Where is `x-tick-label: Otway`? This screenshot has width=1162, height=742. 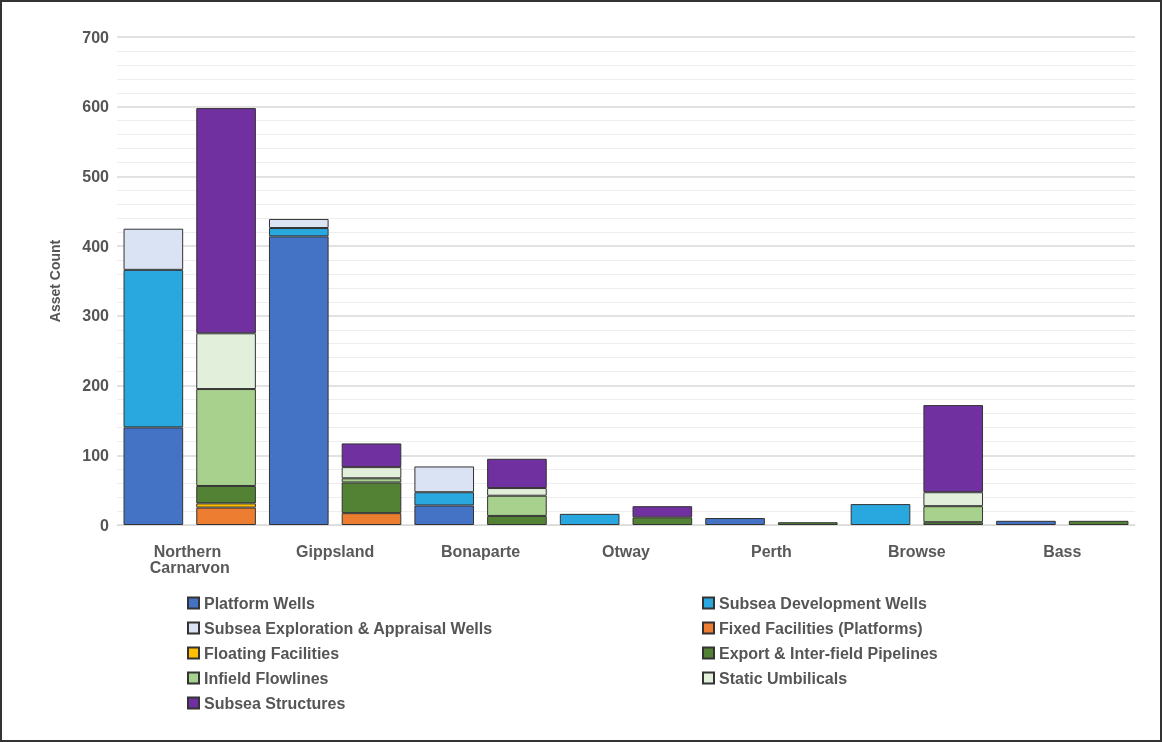
x-tick-label: Otway is located at coordinates (626, 551).